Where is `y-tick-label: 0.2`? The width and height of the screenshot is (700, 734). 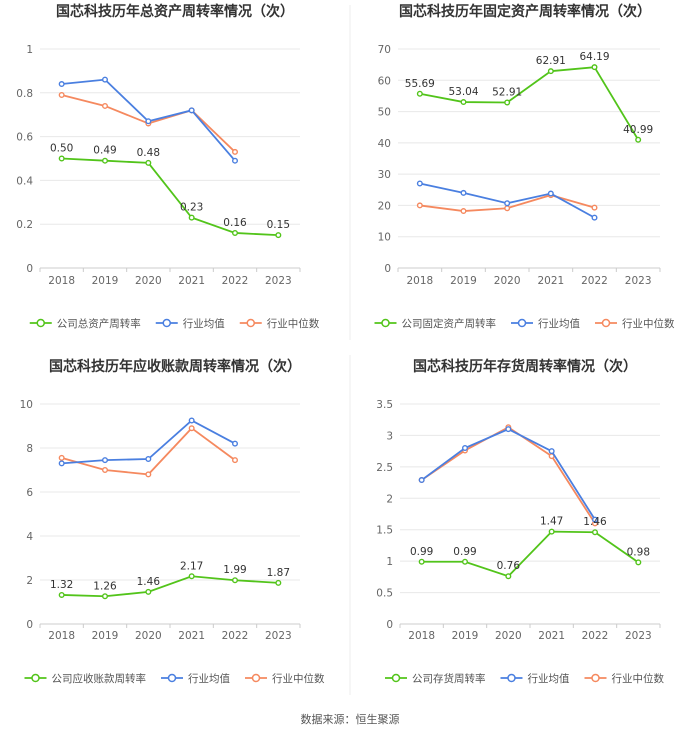 y-tick-label: 0.2 is located at coordinates (24, 225).